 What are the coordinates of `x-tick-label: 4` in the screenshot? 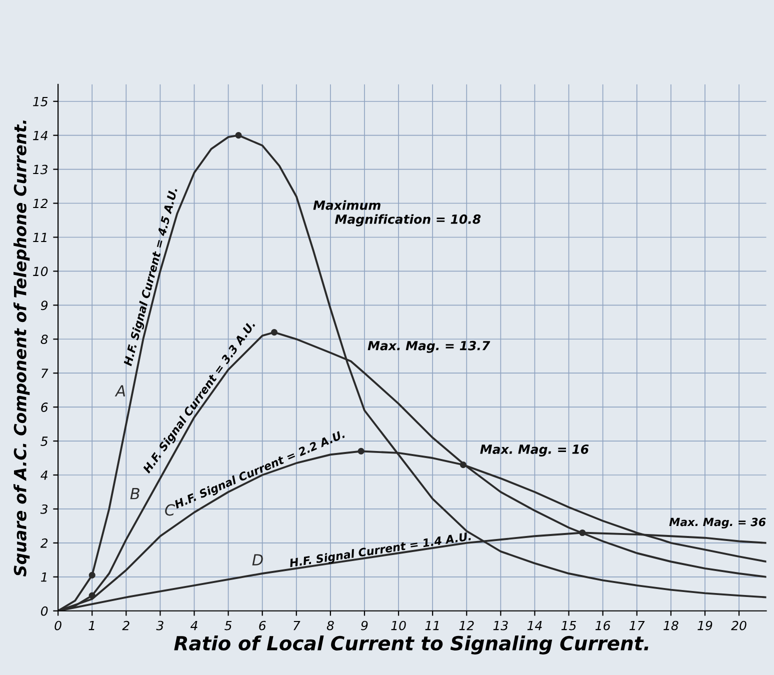 It's located at (194, 625).